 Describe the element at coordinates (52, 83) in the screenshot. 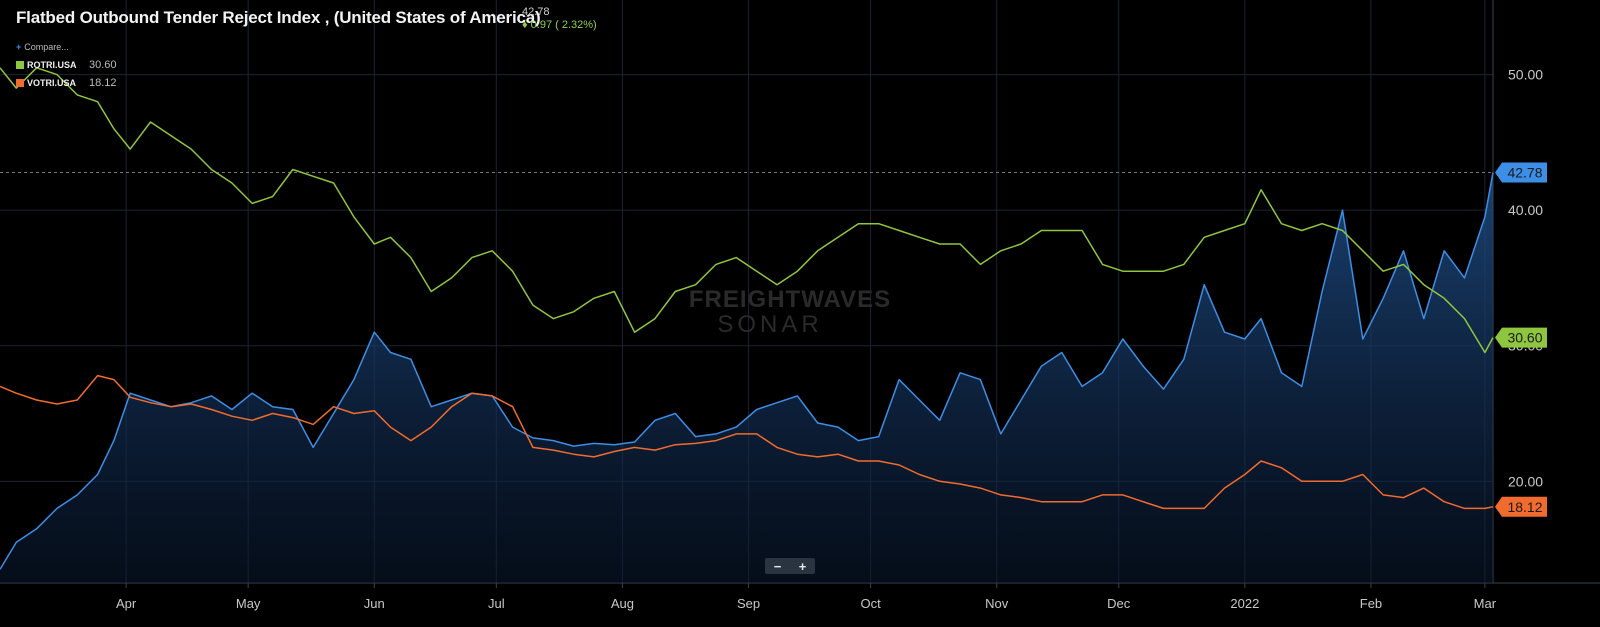

I see `legend-name-votri: VOTRI.USA` at that location.